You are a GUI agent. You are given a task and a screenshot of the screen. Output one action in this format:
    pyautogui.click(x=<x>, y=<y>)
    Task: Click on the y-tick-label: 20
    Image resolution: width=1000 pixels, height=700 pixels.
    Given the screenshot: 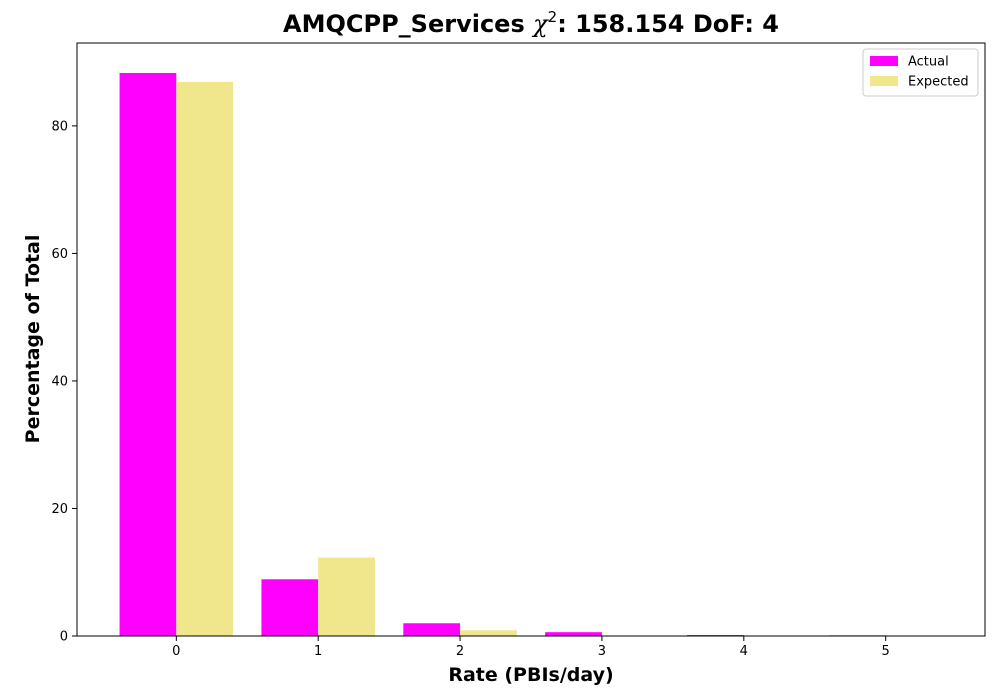 What is the action you would take?
    pyautogui.click(x=59, y=509)
    